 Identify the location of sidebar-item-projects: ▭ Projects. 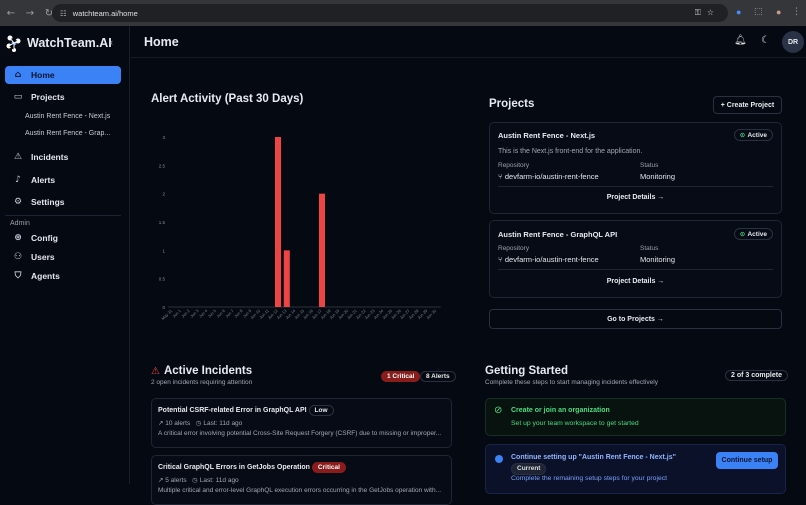
(63, 97).